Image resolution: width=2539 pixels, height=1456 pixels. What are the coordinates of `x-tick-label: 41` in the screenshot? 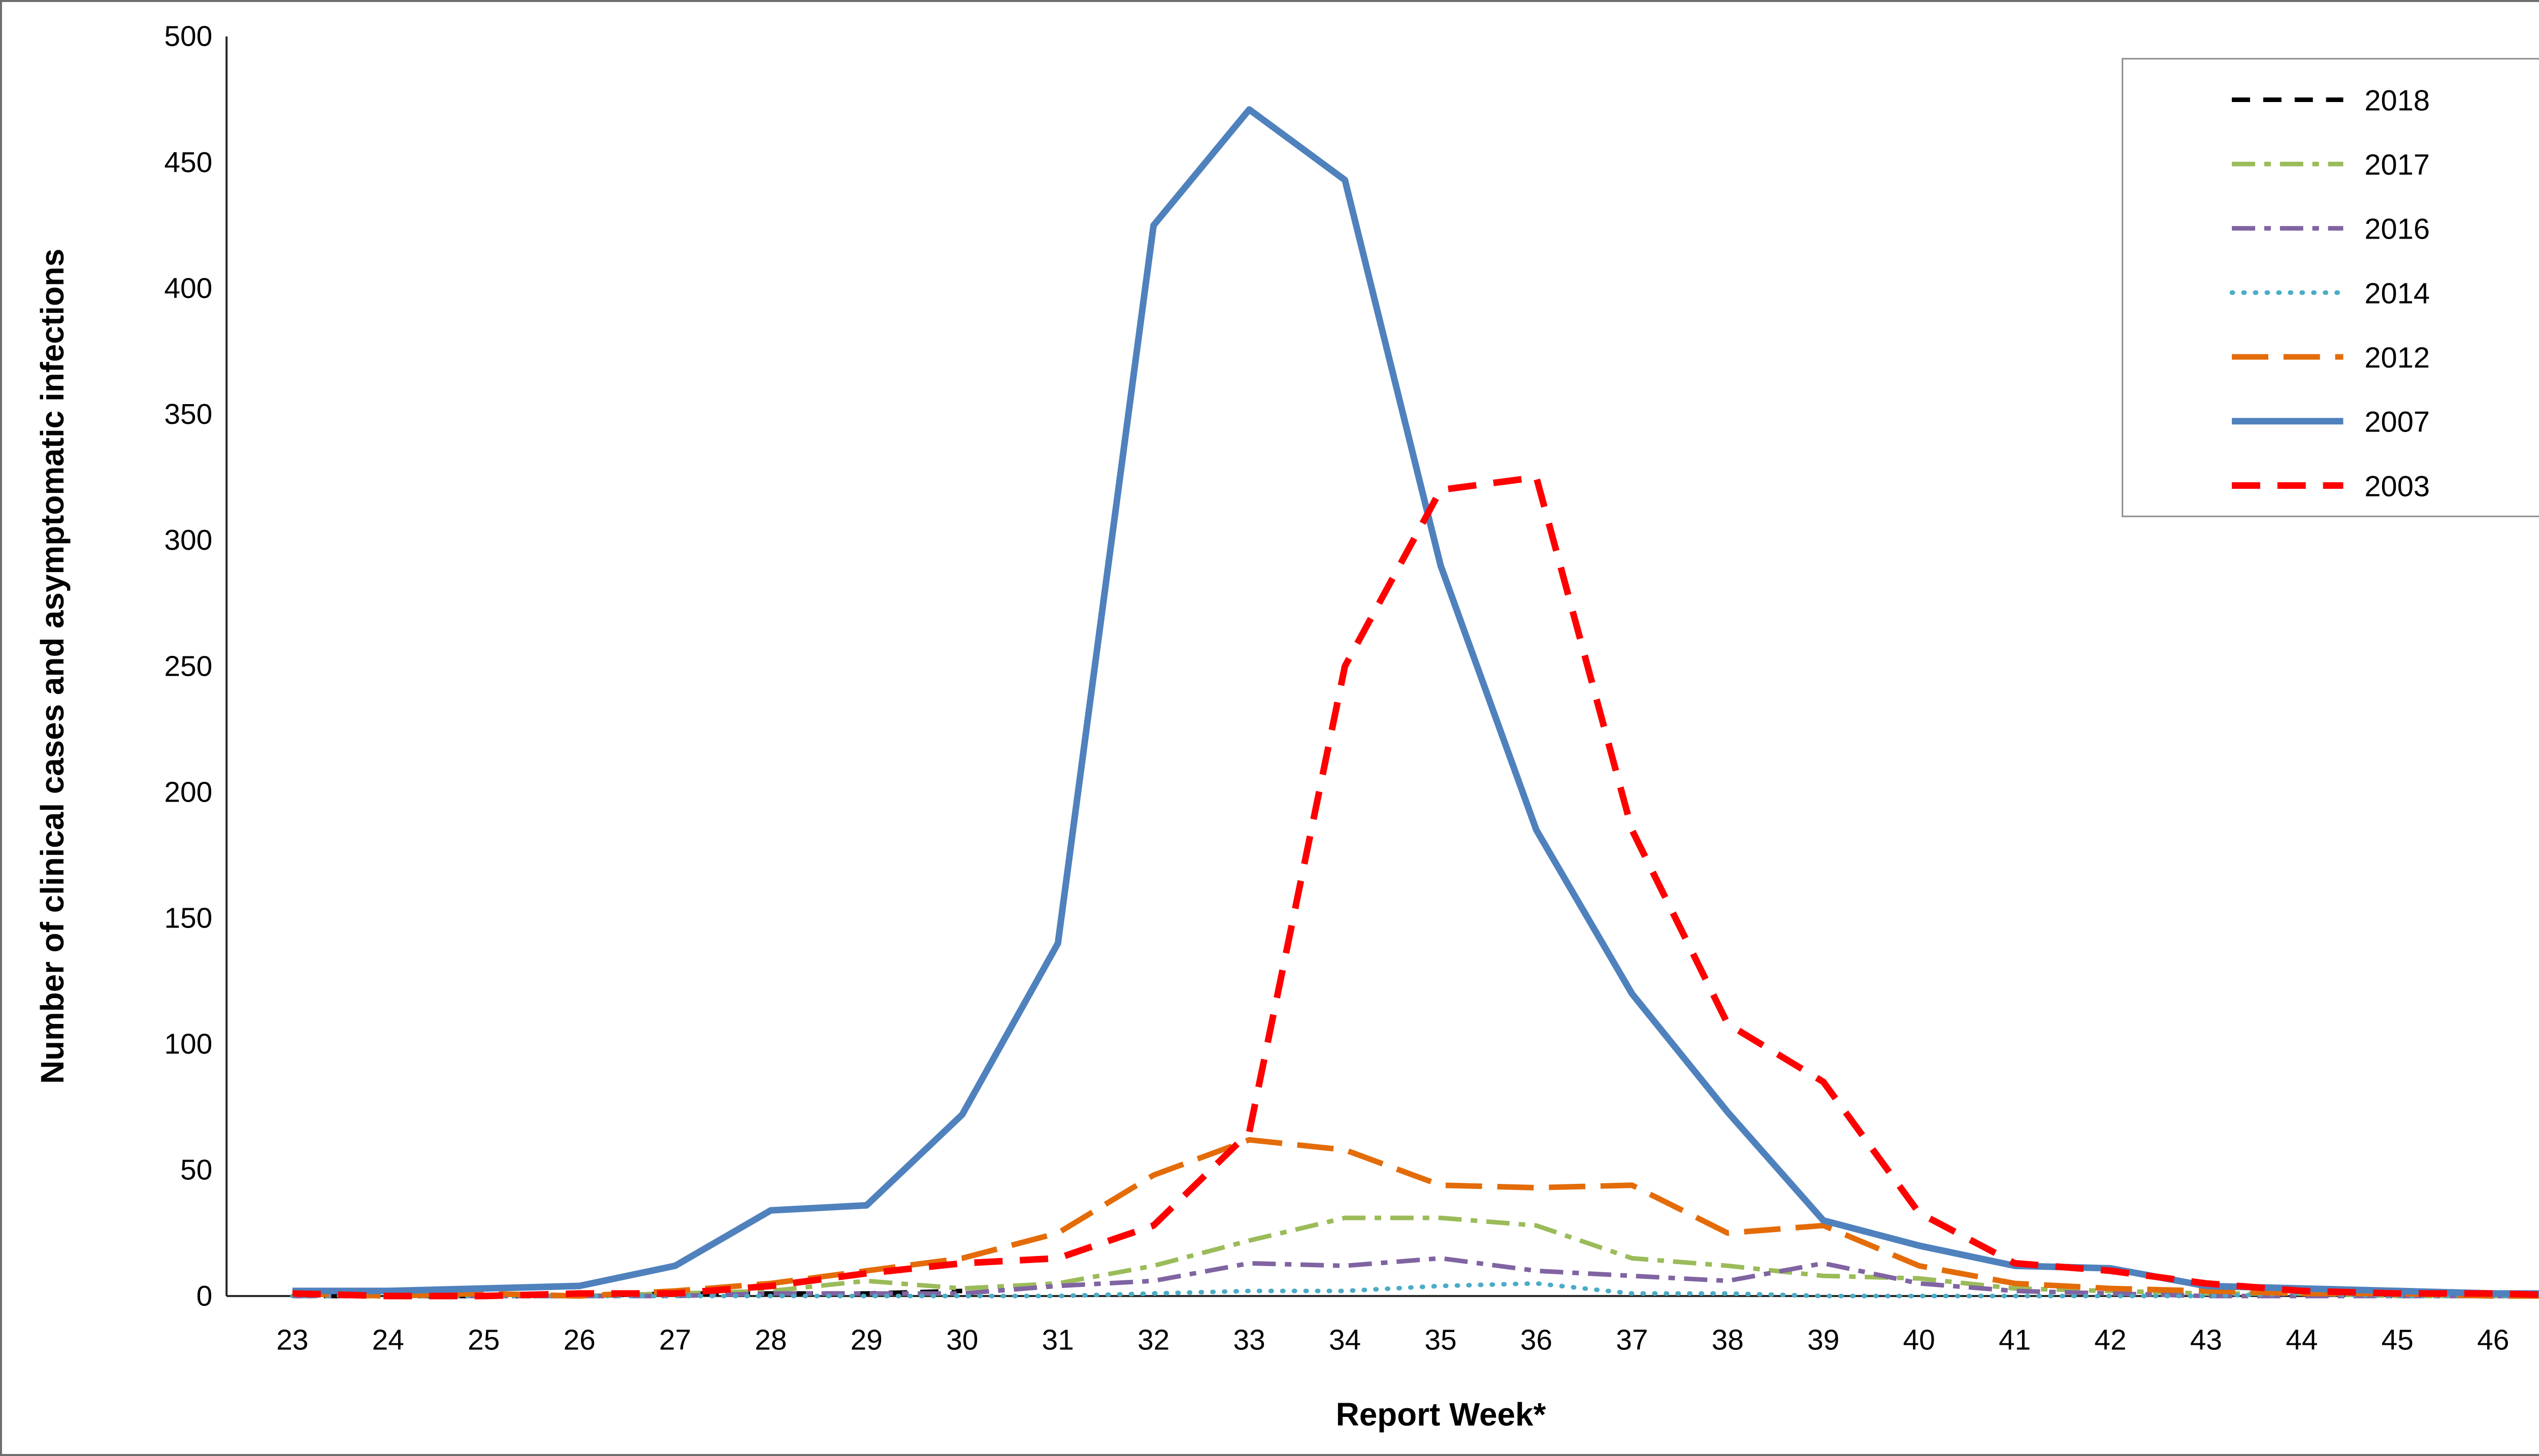 It's located at (2015, 1340).